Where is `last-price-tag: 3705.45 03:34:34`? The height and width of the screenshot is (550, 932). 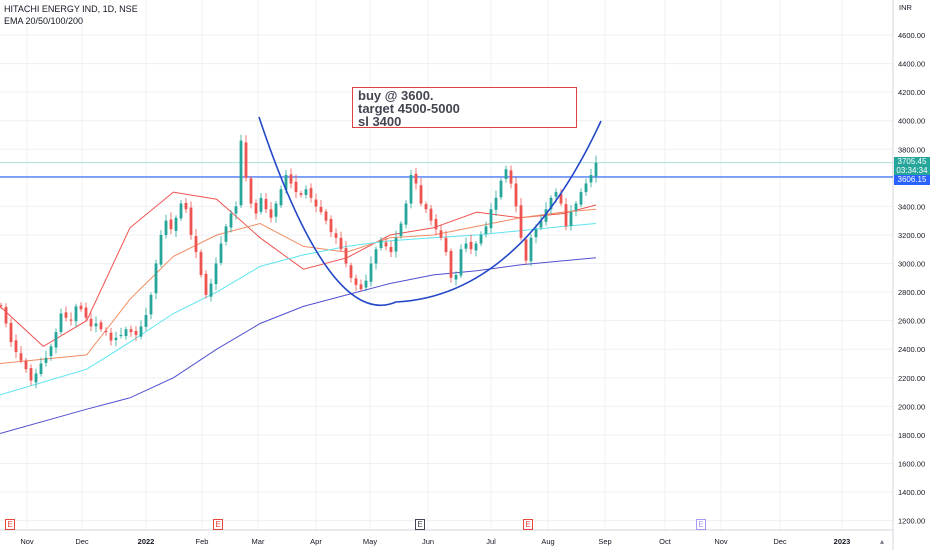 last-price-tag: 3705.45 03:34:34 is located at coordinates (912, 166).